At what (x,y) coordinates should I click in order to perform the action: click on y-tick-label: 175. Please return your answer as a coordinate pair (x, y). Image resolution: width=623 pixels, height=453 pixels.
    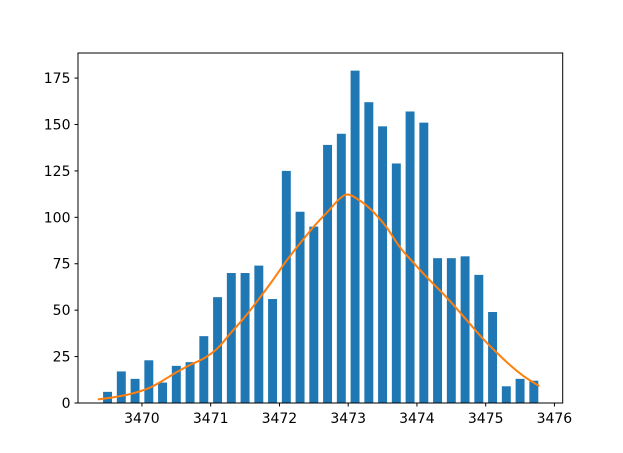
    Looking at the image, I should click on (57, 79).